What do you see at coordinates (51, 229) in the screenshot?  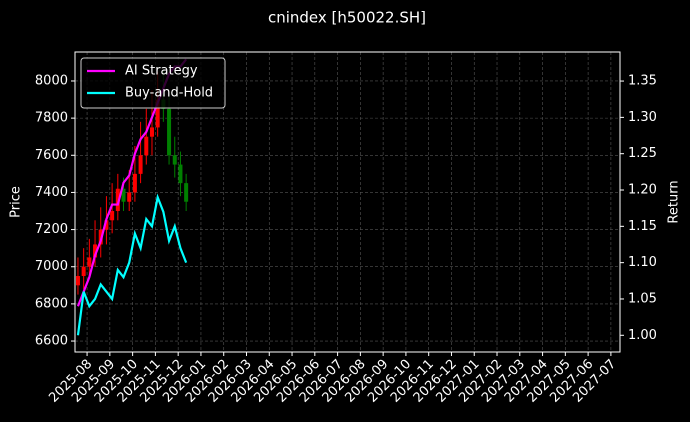 I see `y-tick-label: 7200` at bounding box center [51, 229].